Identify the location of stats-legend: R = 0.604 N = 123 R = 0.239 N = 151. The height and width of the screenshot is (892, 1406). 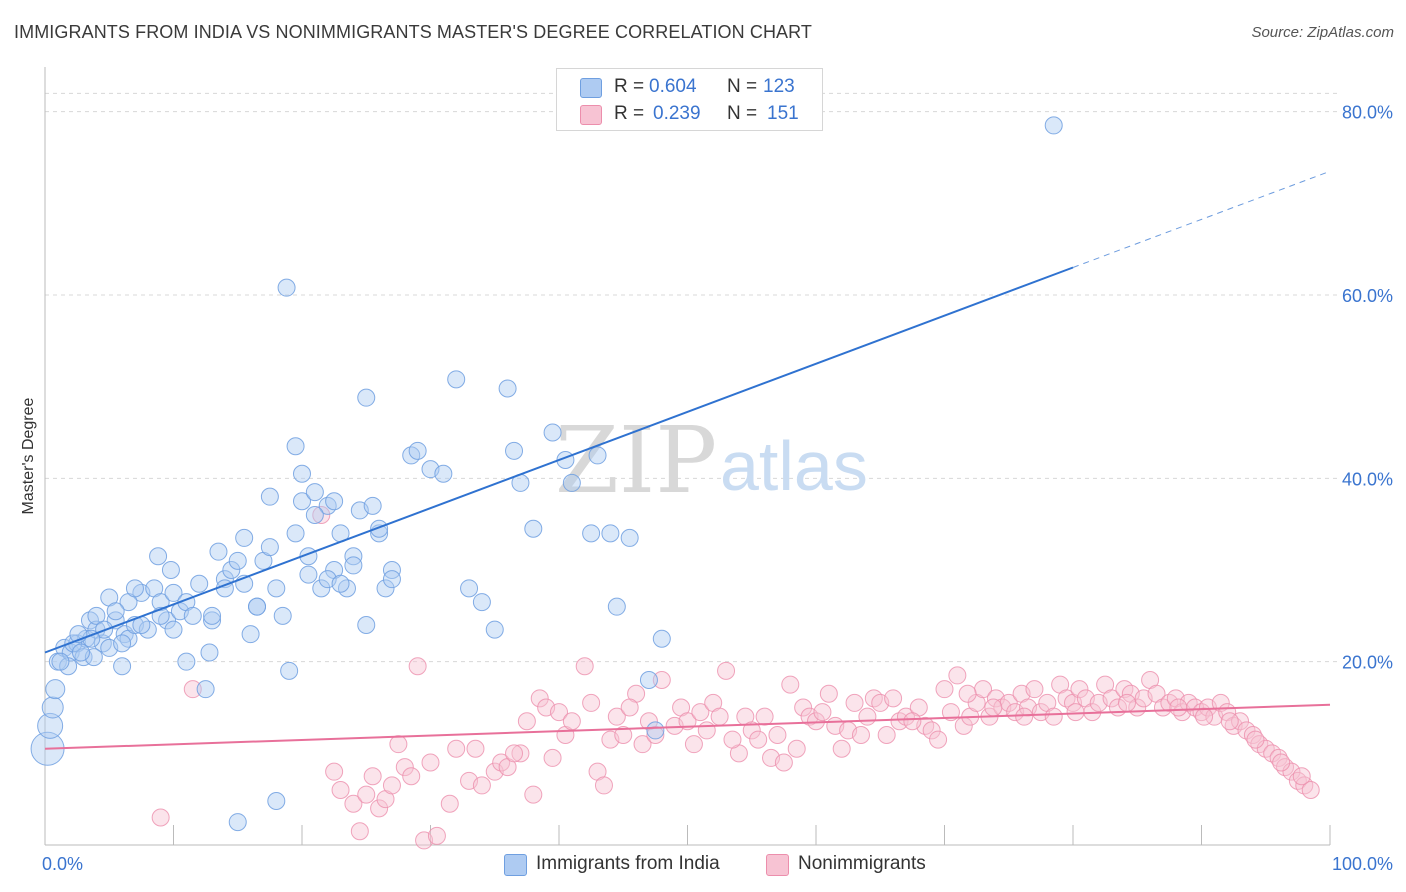
(689, 99).